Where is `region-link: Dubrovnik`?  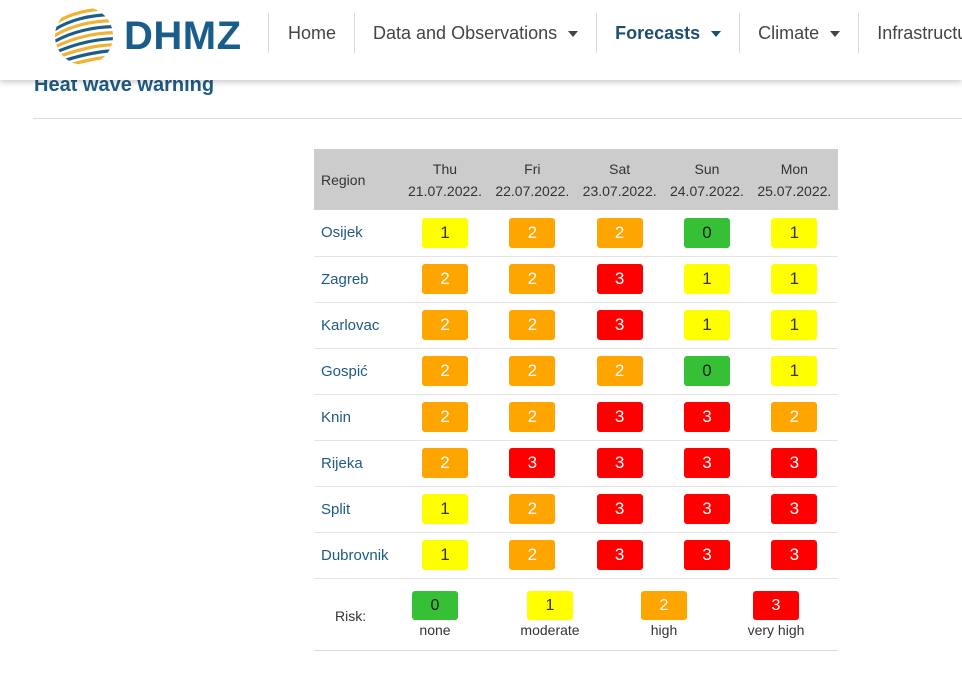
region-link: Dubrovnik is located at coordinates (355, 555).